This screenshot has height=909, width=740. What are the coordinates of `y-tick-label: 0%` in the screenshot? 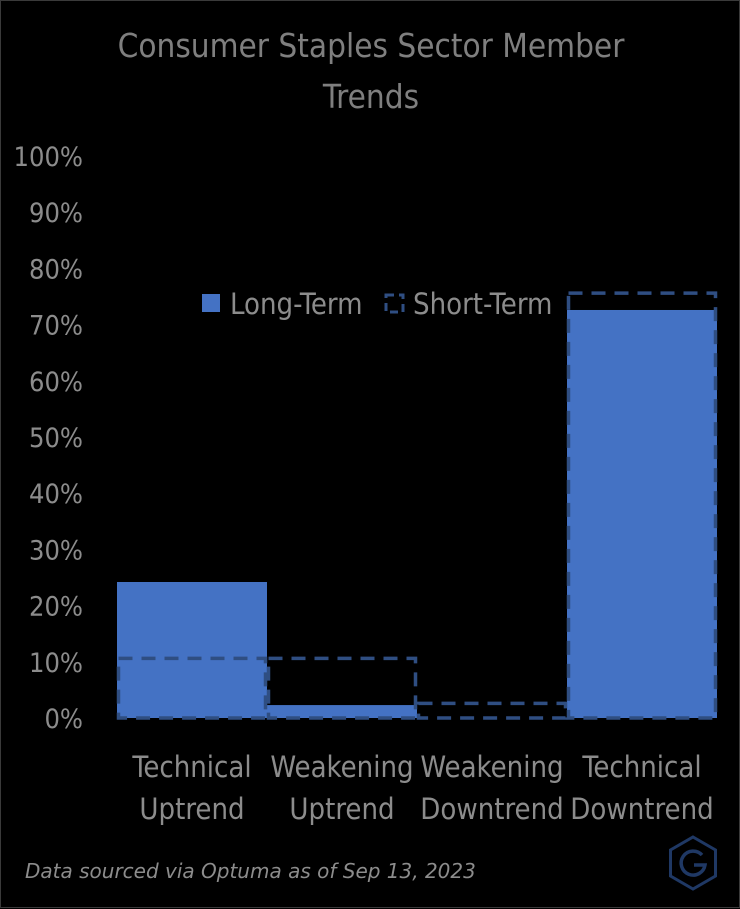 It's located at (63, 719).